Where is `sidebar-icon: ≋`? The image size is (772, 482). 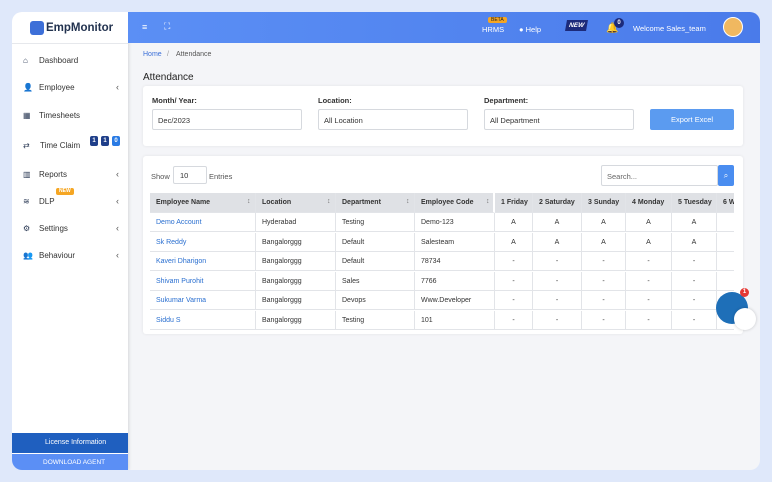 sidebar-icon: ≋ is located at coordinates (26, 201).